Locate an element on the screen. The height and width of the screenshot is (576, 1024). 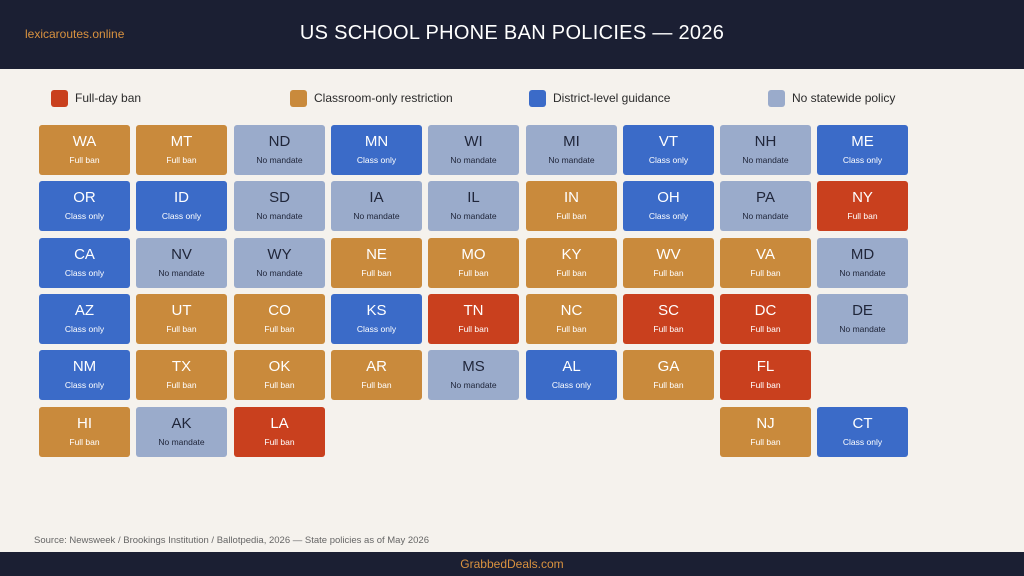
state-abbr: WA is located at coordinates (84, 141).